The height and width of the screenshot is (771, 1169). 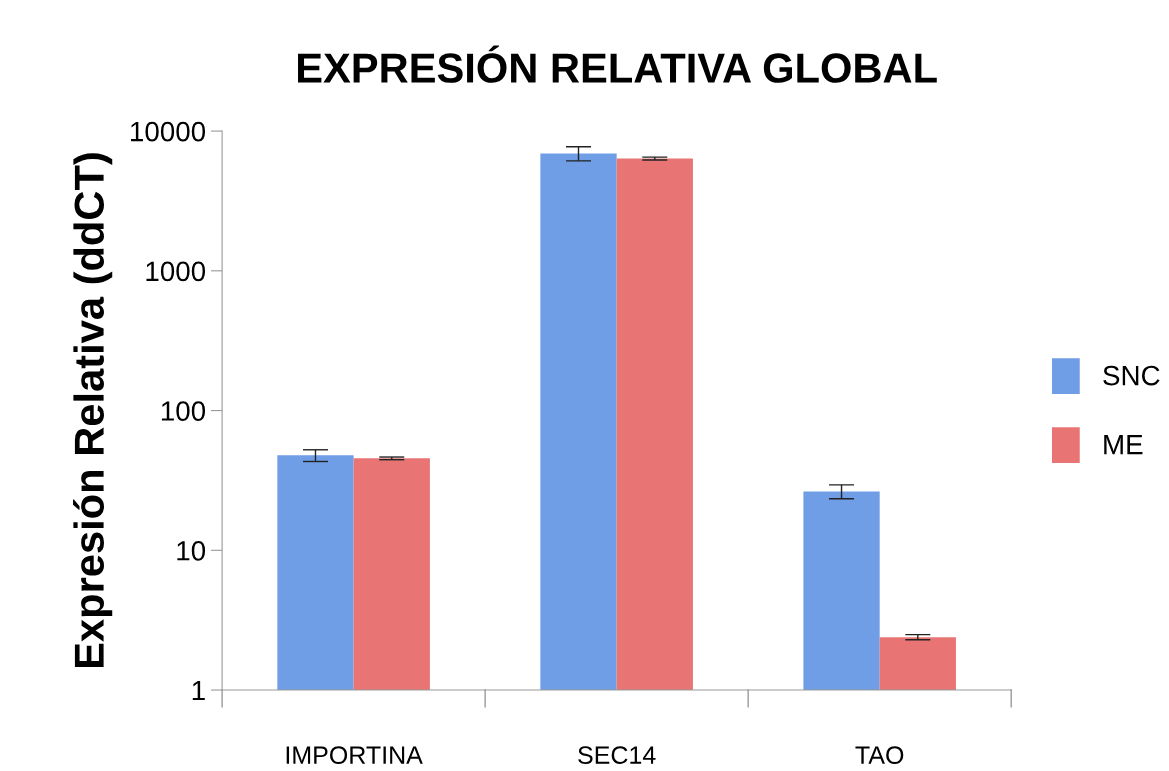 I want to click on x-tick-label: IMPORTINA, so click(x=354, y=755).